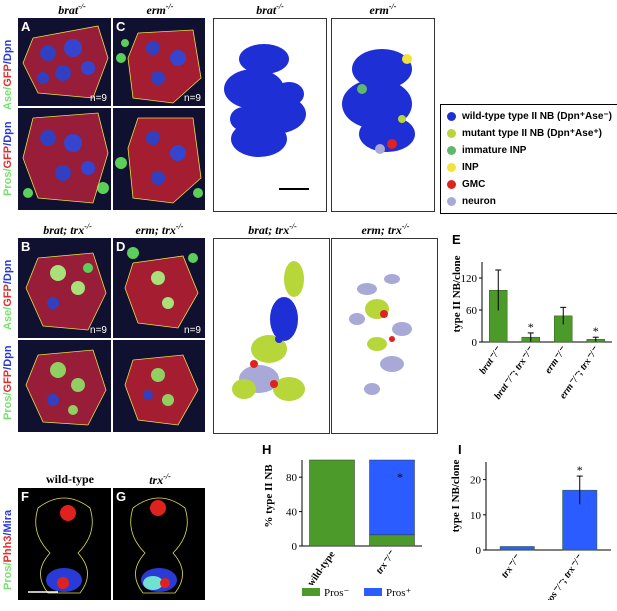 The image size is (617, 611). Describe the element at coordinates (479, 551) in the screenshot. I see `y-tick-label: 0` at that location.